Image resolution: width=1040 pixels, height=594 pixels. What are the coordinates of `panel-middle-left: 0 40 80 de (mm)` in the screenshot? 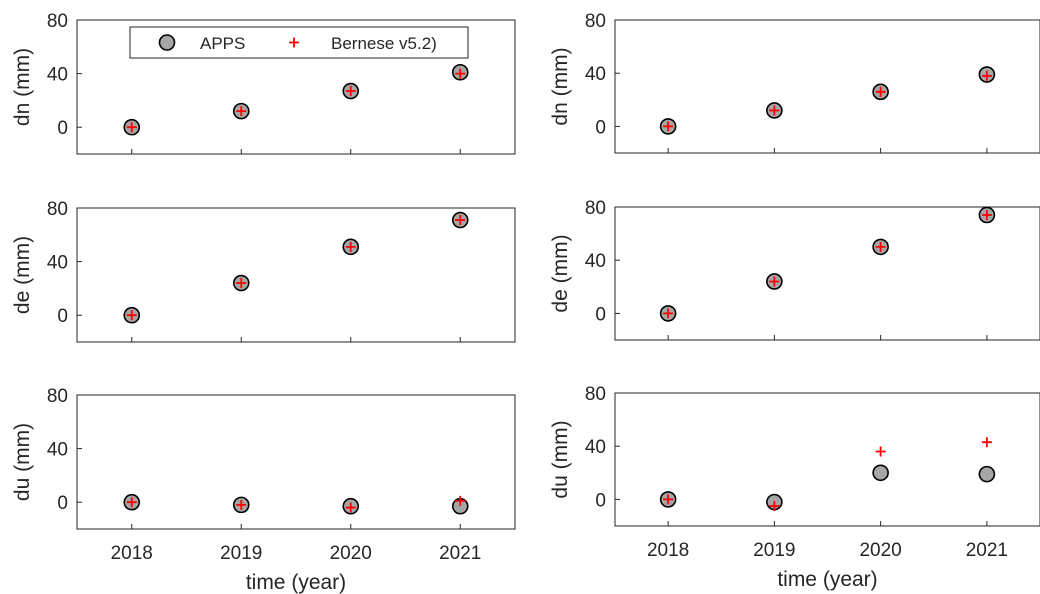 It's located at (263, 271).